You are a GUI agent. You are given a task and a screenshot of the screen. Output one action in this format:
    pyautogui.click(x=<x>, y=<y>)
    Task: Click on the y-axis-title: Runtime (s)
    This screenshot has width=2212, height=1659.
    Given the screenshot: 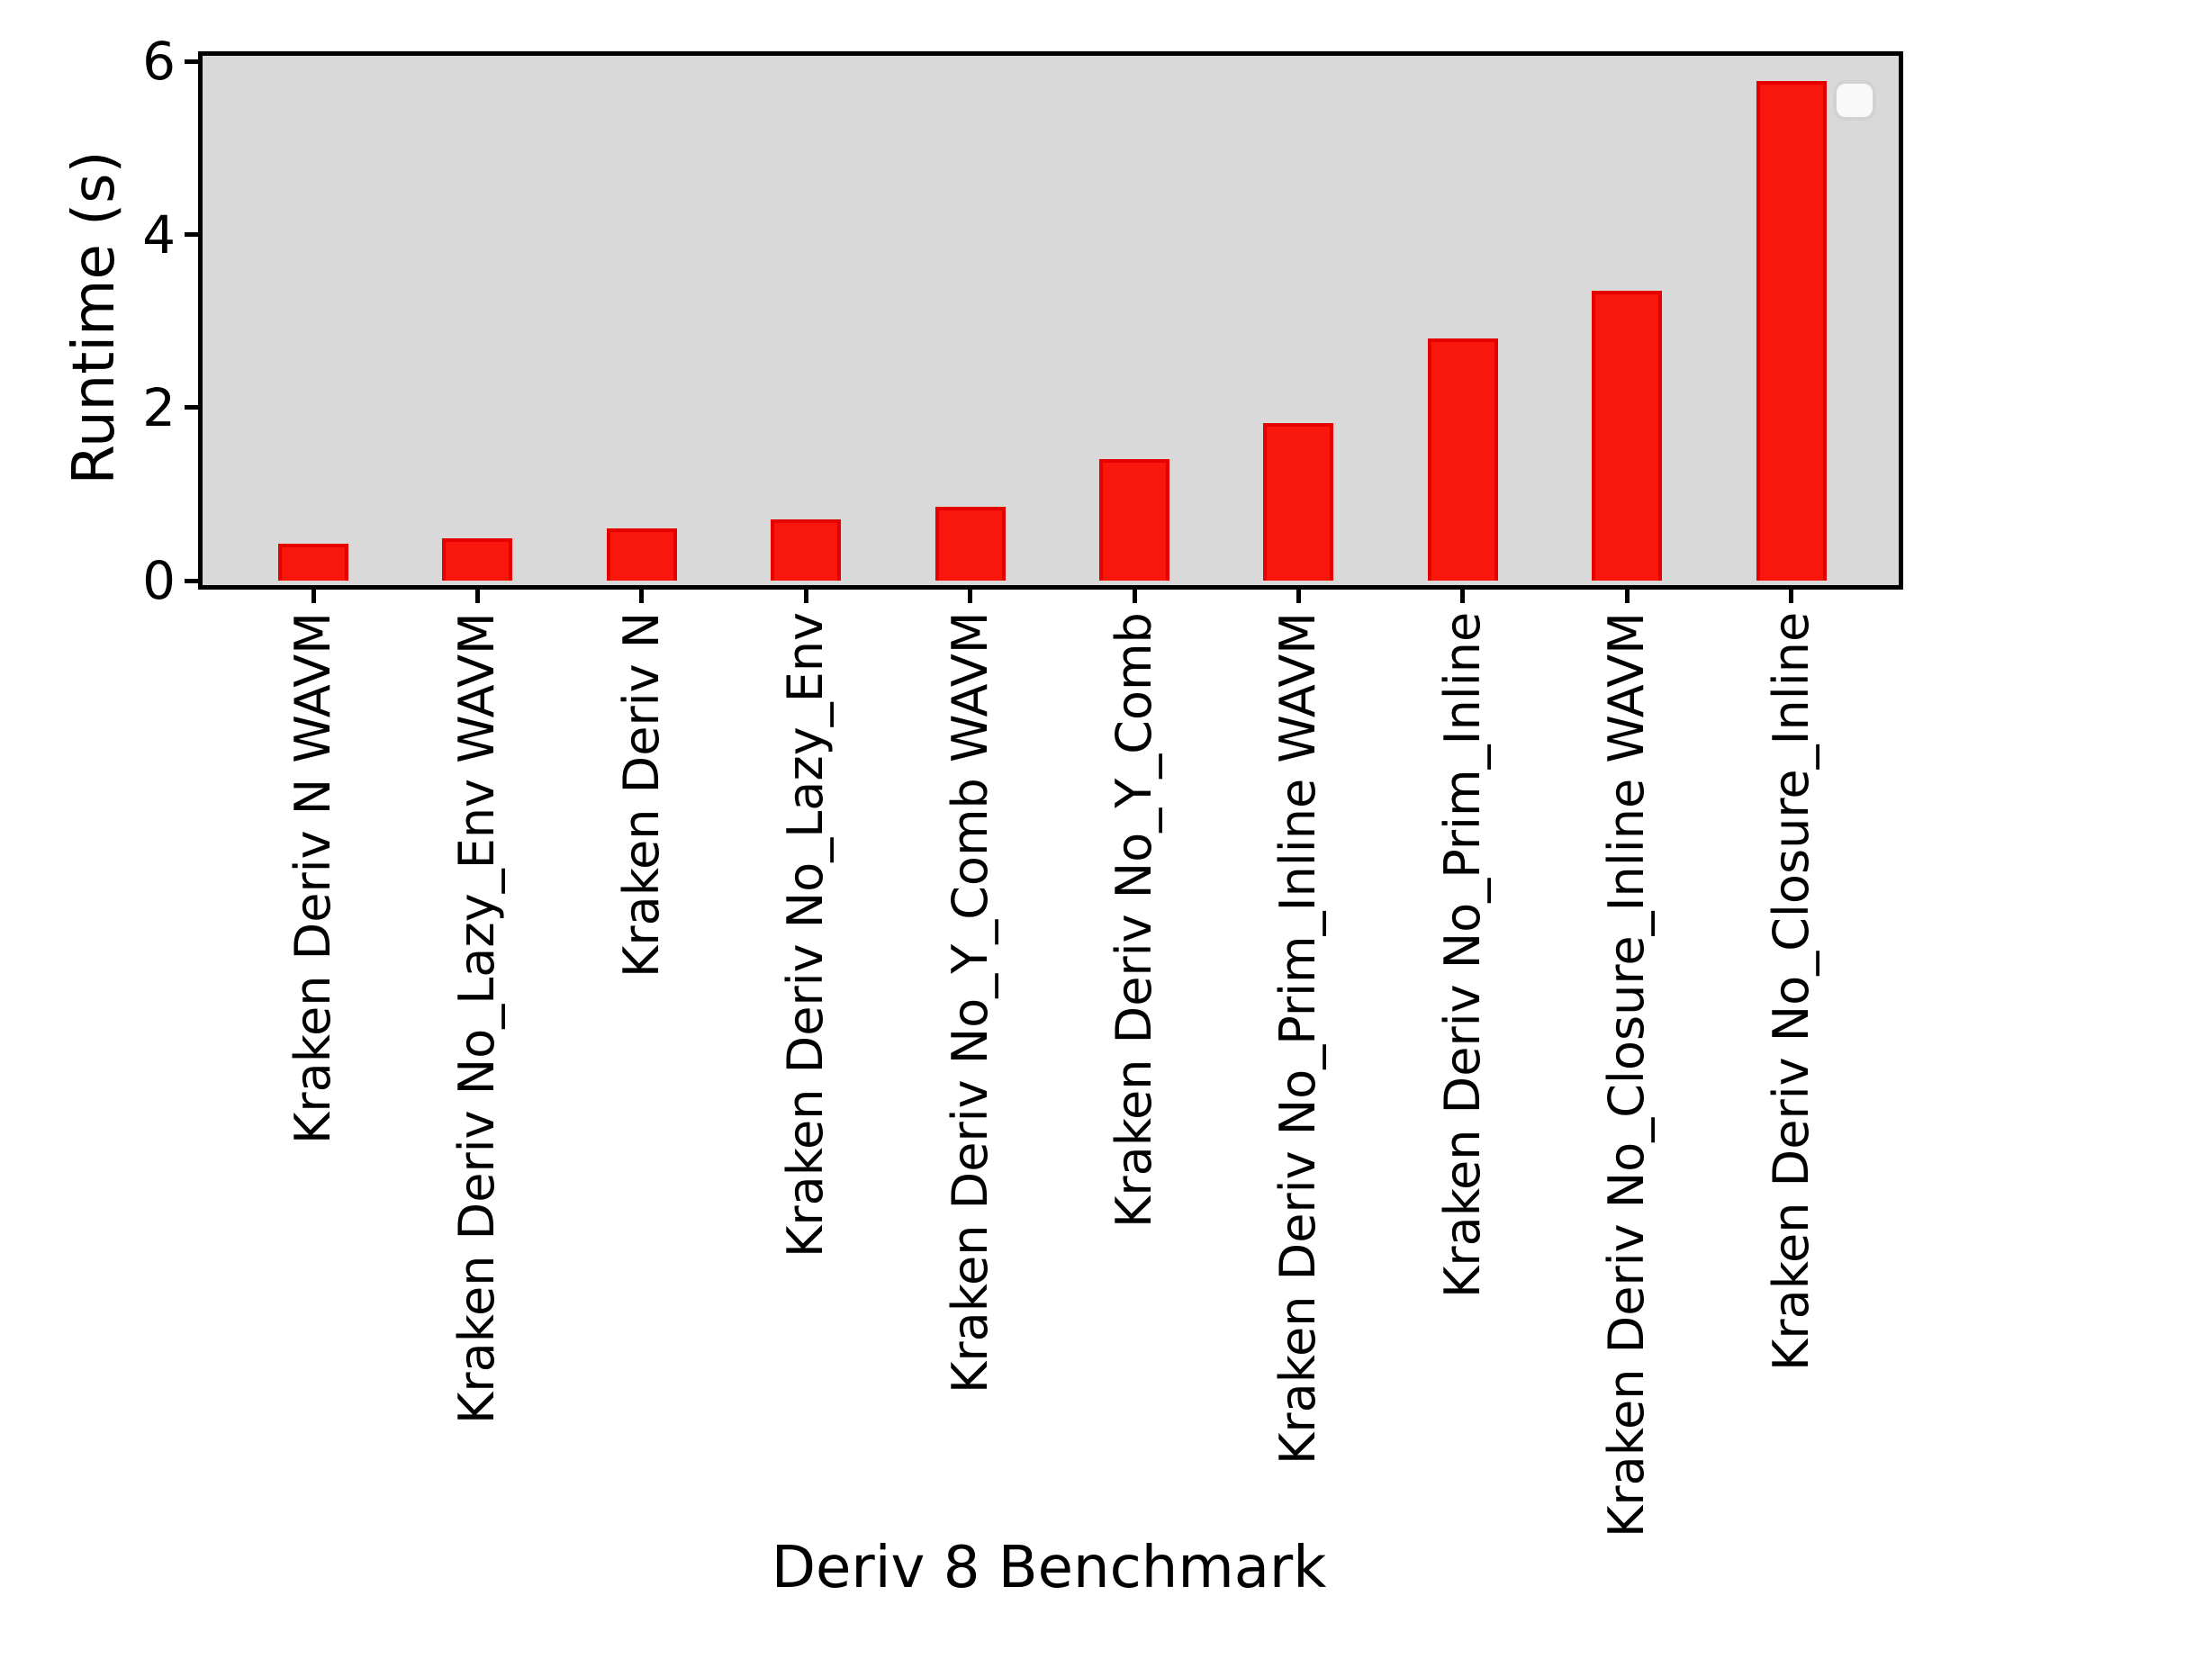 What is the action you would take?
    pyautogui.click(x=94, y=317)
    